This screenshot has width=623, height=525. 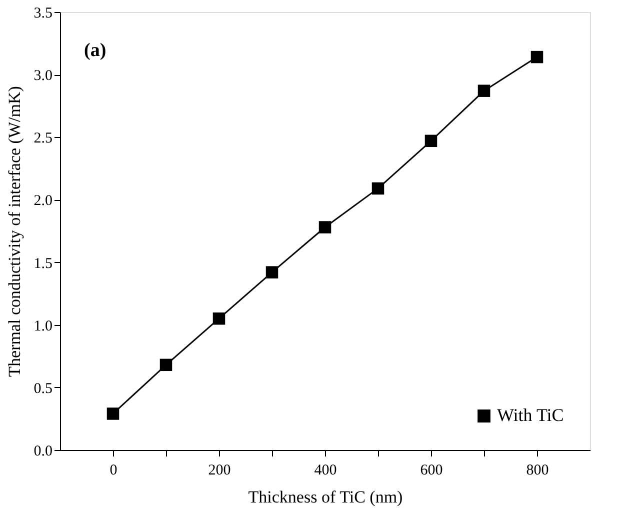 I want to click on x-tick-label: 800, so click(x=537, y=470).